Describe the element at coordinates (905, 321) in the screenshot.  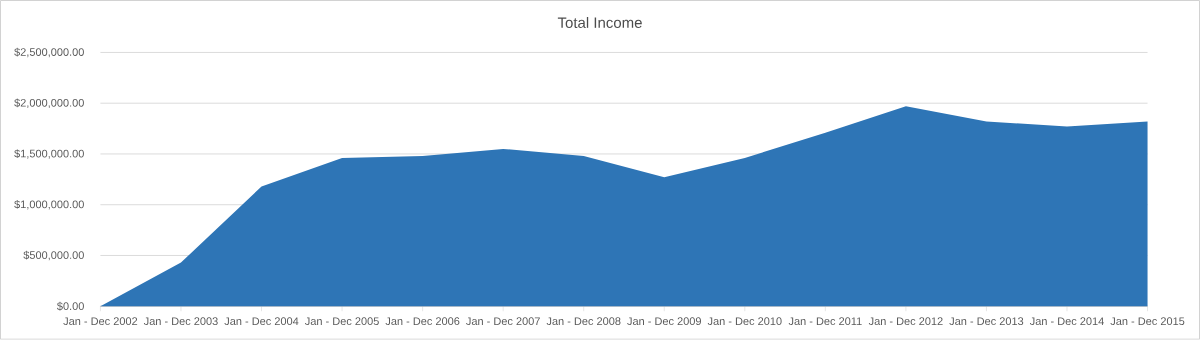
I see `x-tick-label: Jan - Dec 2012` at that location.